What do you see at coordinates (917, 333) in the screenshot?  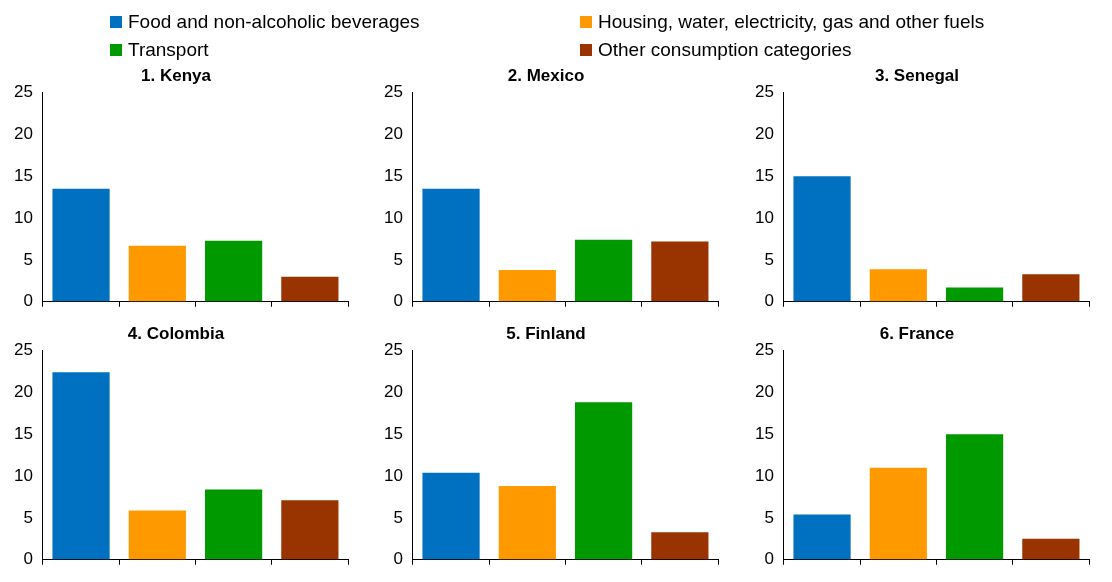 I see `chart-title: 6. France` at bounding box center [917, 333].